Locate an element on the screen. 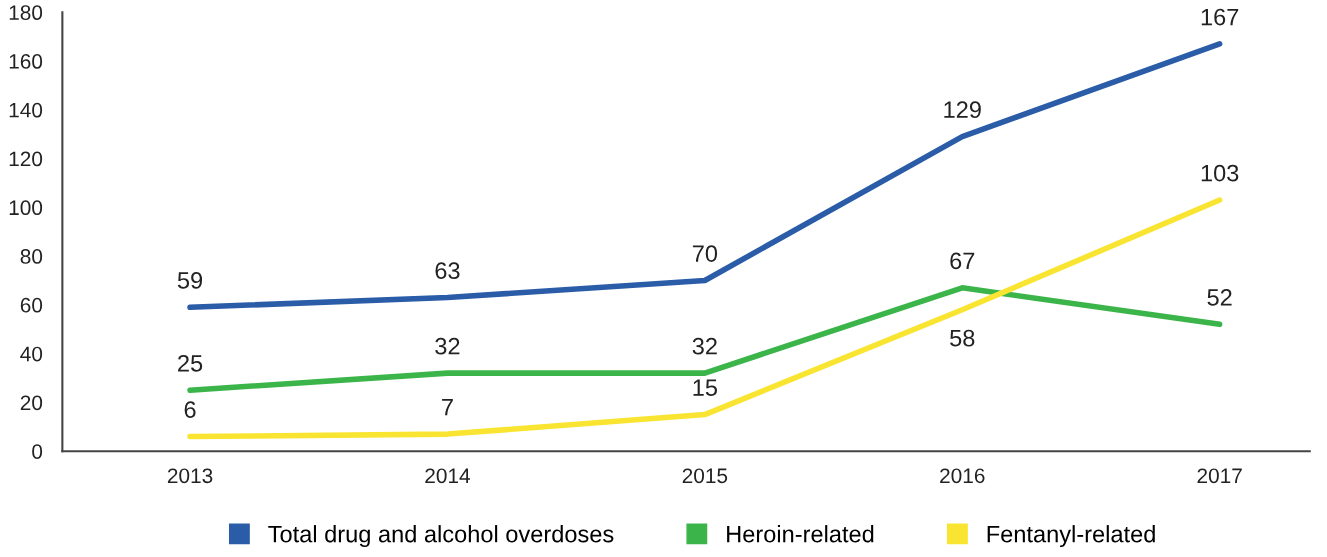 The height and width of the screenshot is (557, 1327). x-tick-label: 2017 is located at coordinates (1219, 476).